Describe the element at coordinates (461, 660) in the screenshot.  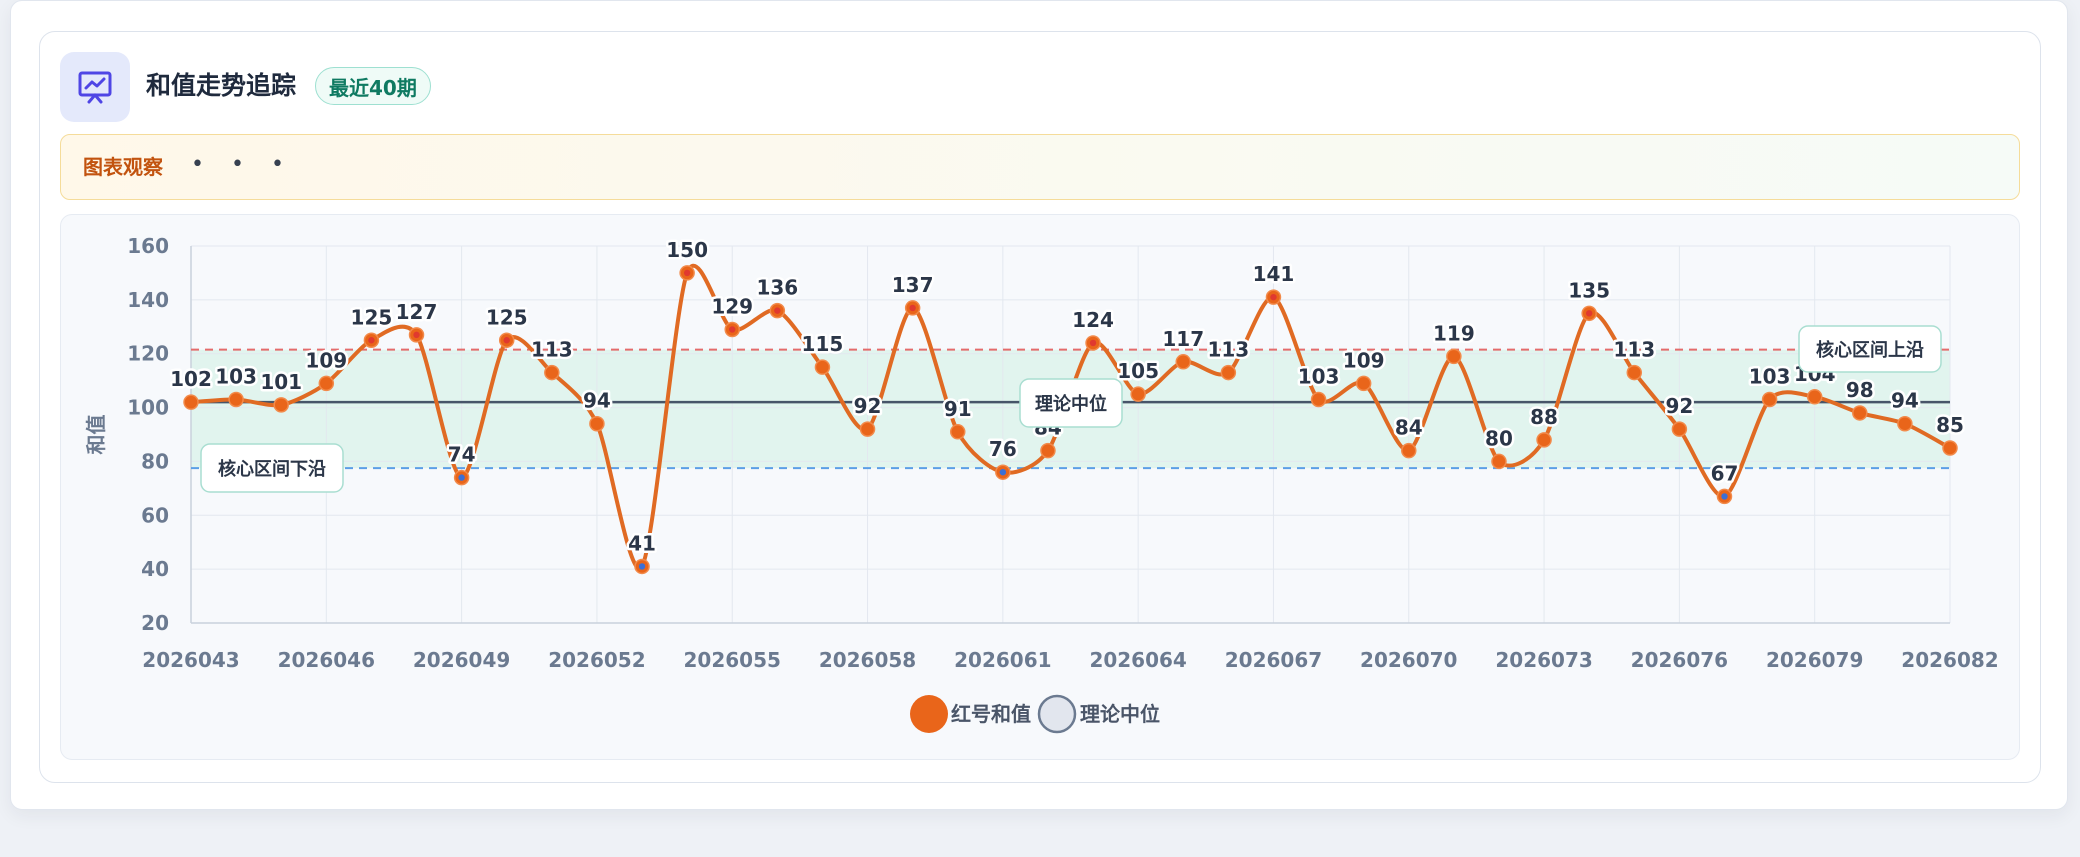
I see `x-tick-label: 2026049` at that location.